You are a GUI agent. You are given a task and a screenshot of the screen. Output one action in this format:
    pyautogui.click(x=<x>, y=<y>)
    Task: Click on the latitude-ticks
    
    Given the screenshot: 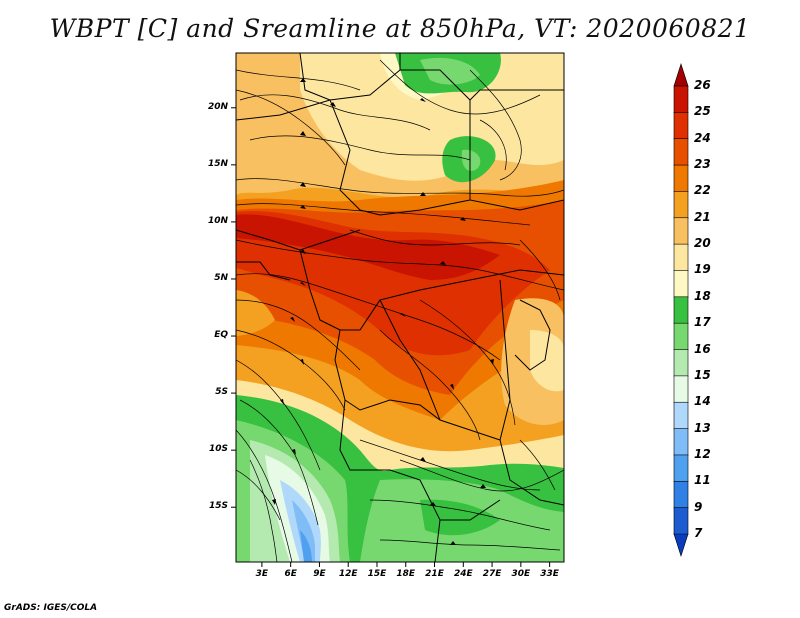 What is the action you would take?
    pyautogui.click(x=233, y=307)
    